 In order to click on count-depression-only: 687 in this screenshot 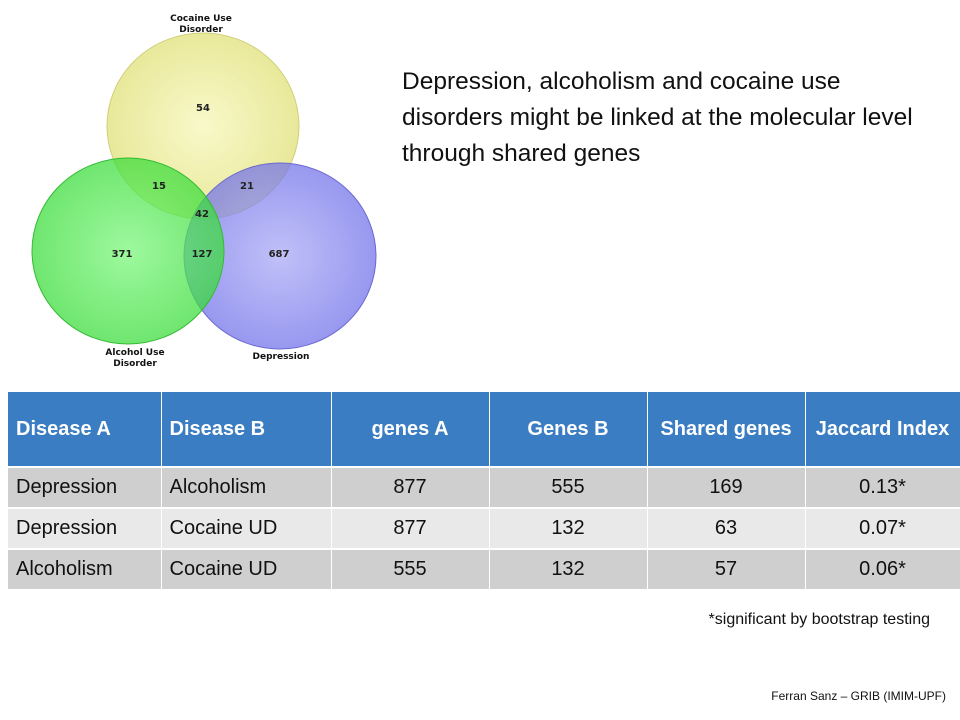, I will do `click(279, 254)`.